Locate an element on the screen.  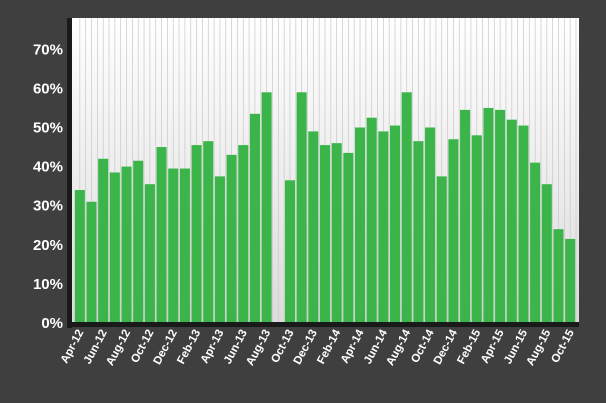
y-axis-line is located at coordinates (69, 173).